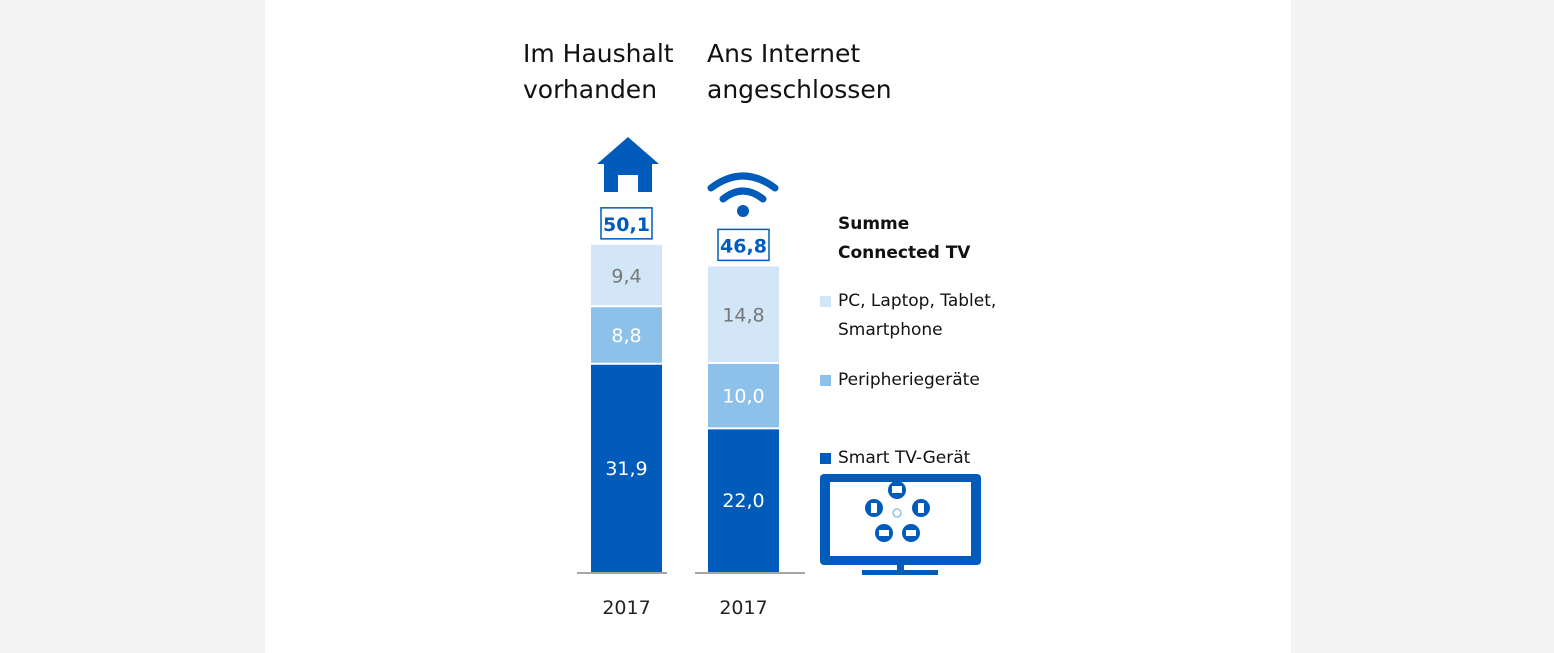 The width and height of the screenshot is (1554, 653). I want to click on data-label: 9,4, so click(626, 277).